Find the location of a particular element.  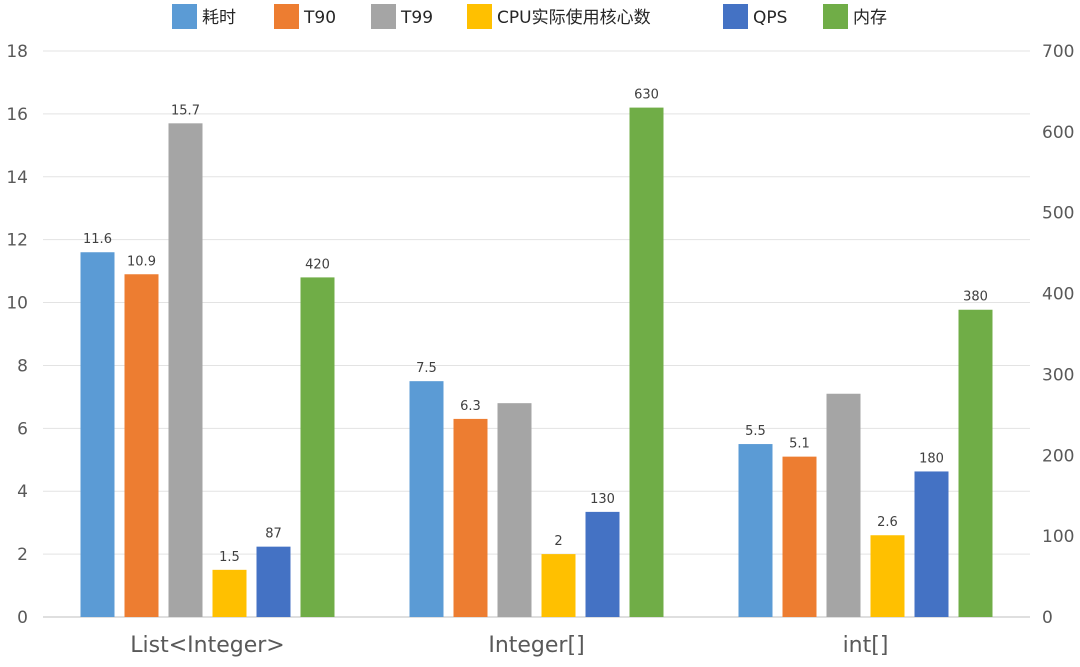

left-tick-label: 2 is located at coordinates (22, 555).